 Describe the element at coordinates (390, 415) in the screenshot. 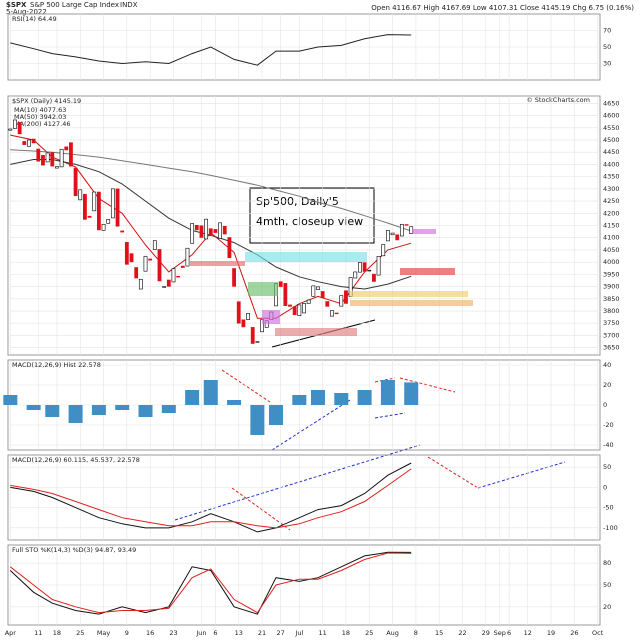

I see `trendline` at that location.